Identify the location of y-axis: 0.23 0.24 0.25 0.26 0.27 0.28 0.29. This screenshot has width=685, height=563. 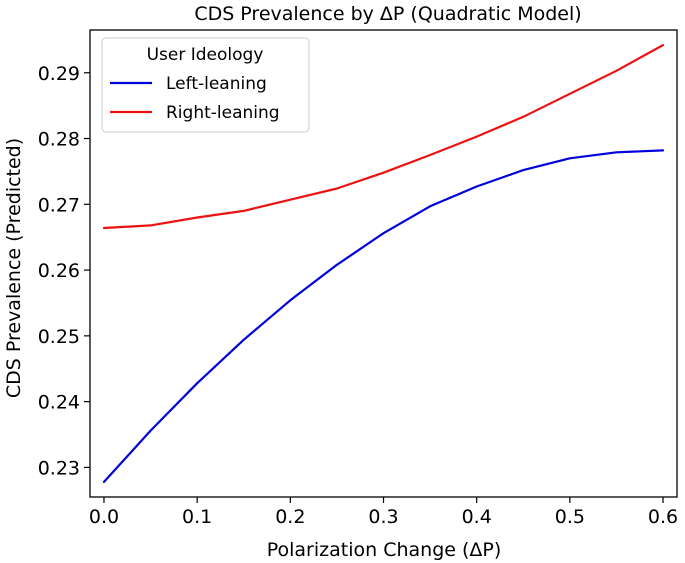
(64, 271).